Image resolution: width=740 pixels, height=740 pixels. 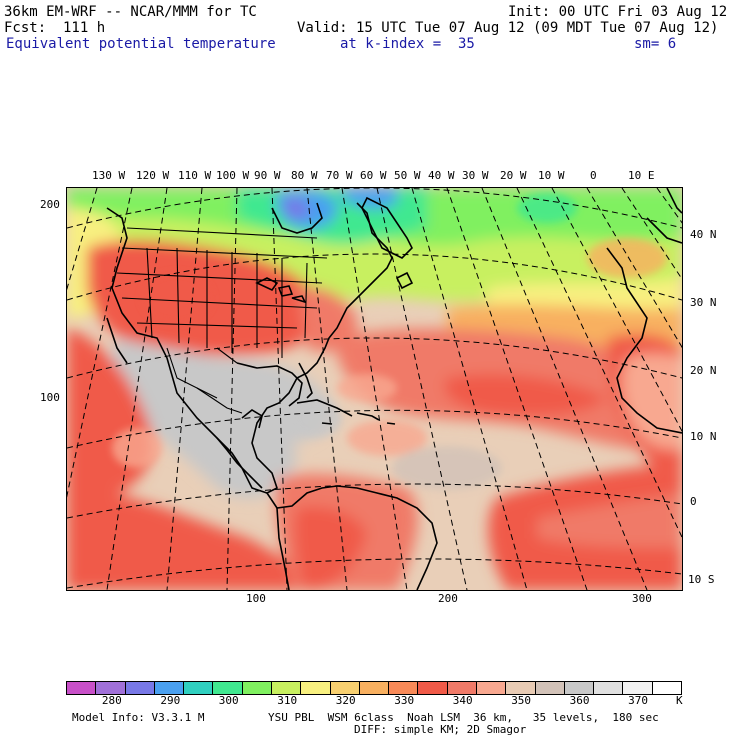 I want to click on longitude-label: 90 W, so click(x=267, y=175).